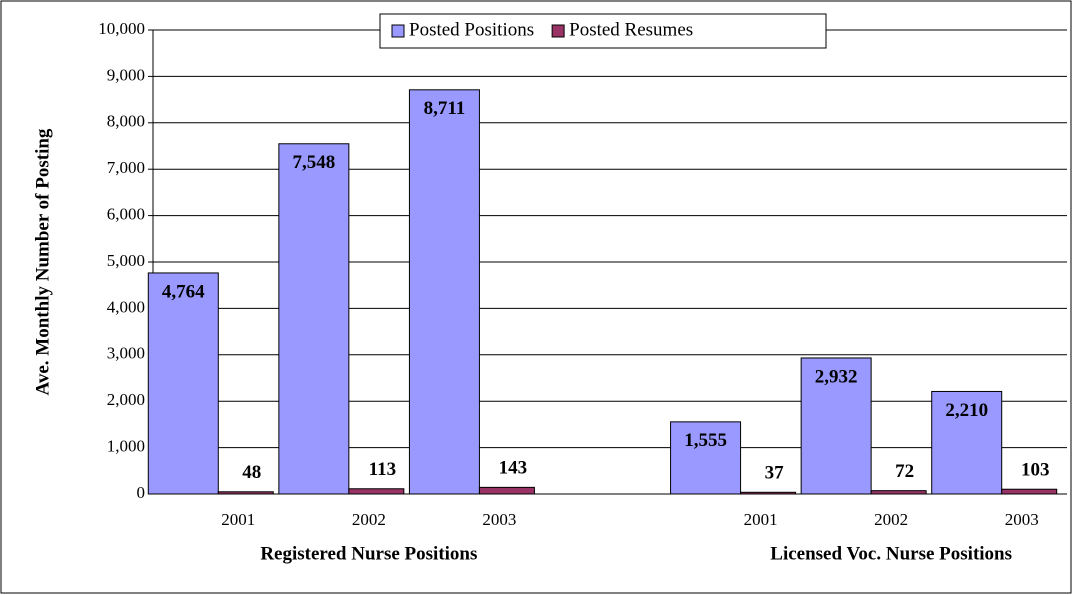 This screenshot has height=595, width=1073. Describe the element at coordinates (126, 353) in the screenshot. I see `y-tick-label: 3,000` at that location.